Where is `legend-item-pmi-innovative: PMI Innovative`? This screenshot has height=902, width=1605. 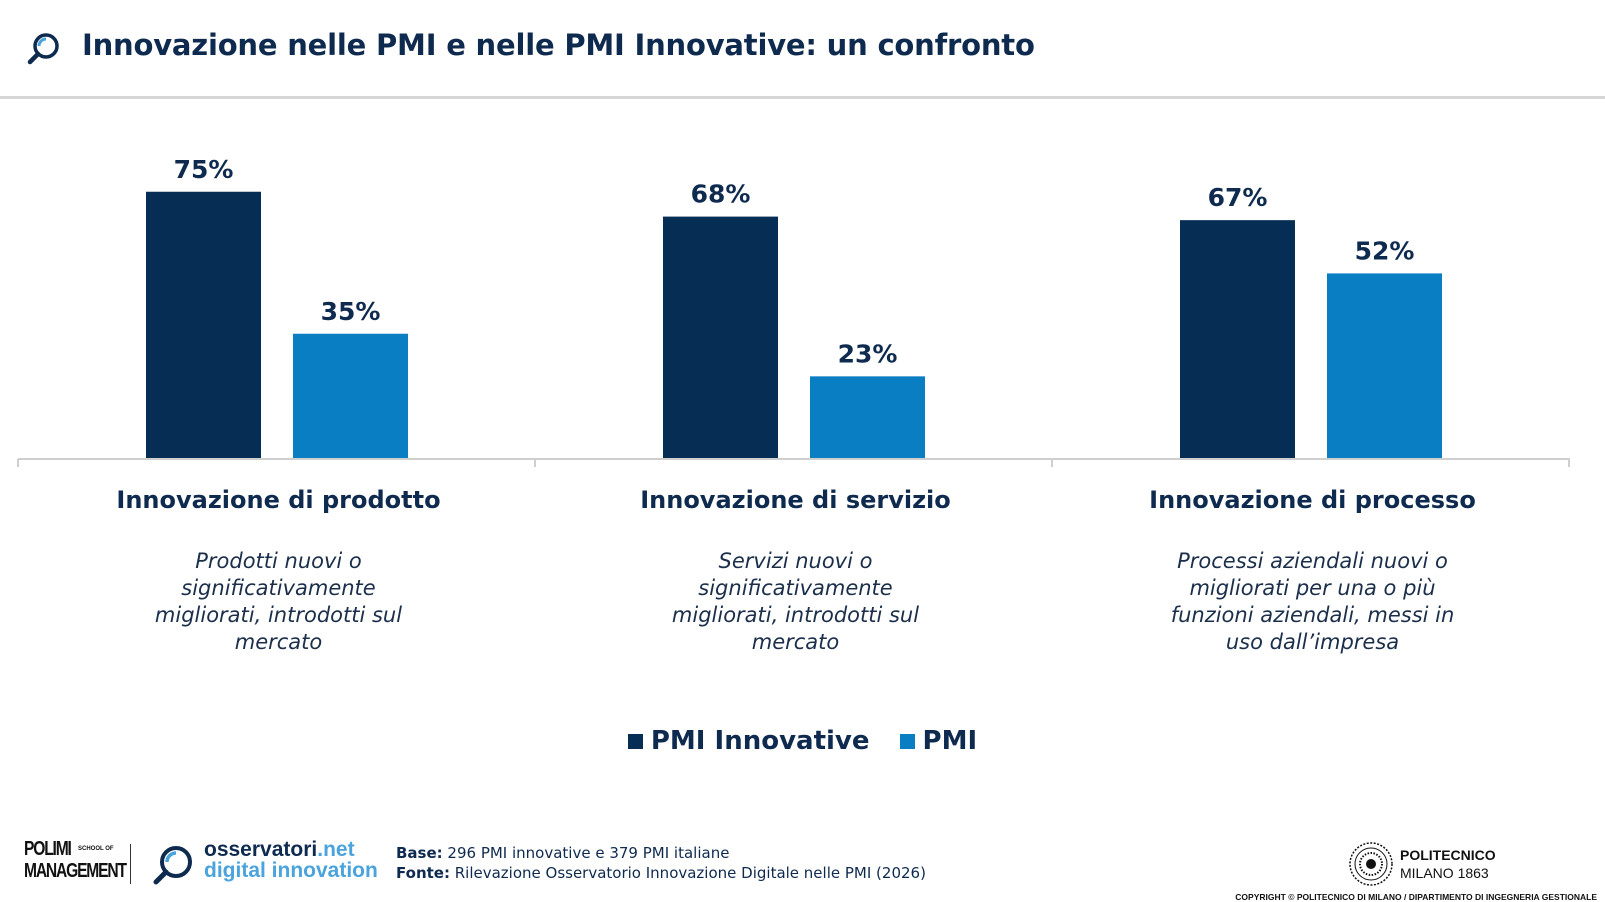
legend-item-pmi-innovative: PMI Innovative is located at coordinates (748, 741).